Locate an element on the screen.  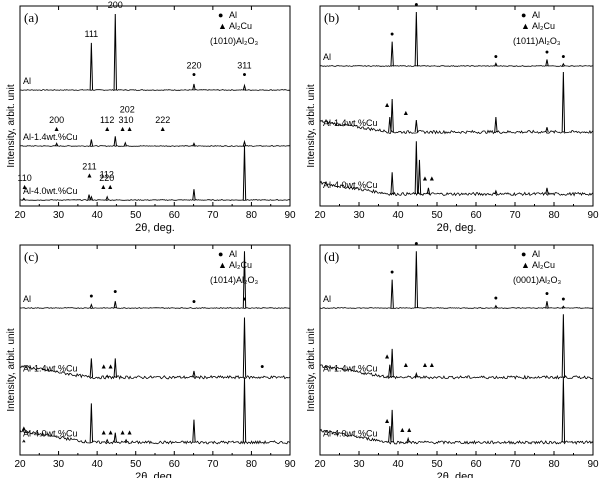
x-tick-label: 40 is located at coordinates (98, 215).